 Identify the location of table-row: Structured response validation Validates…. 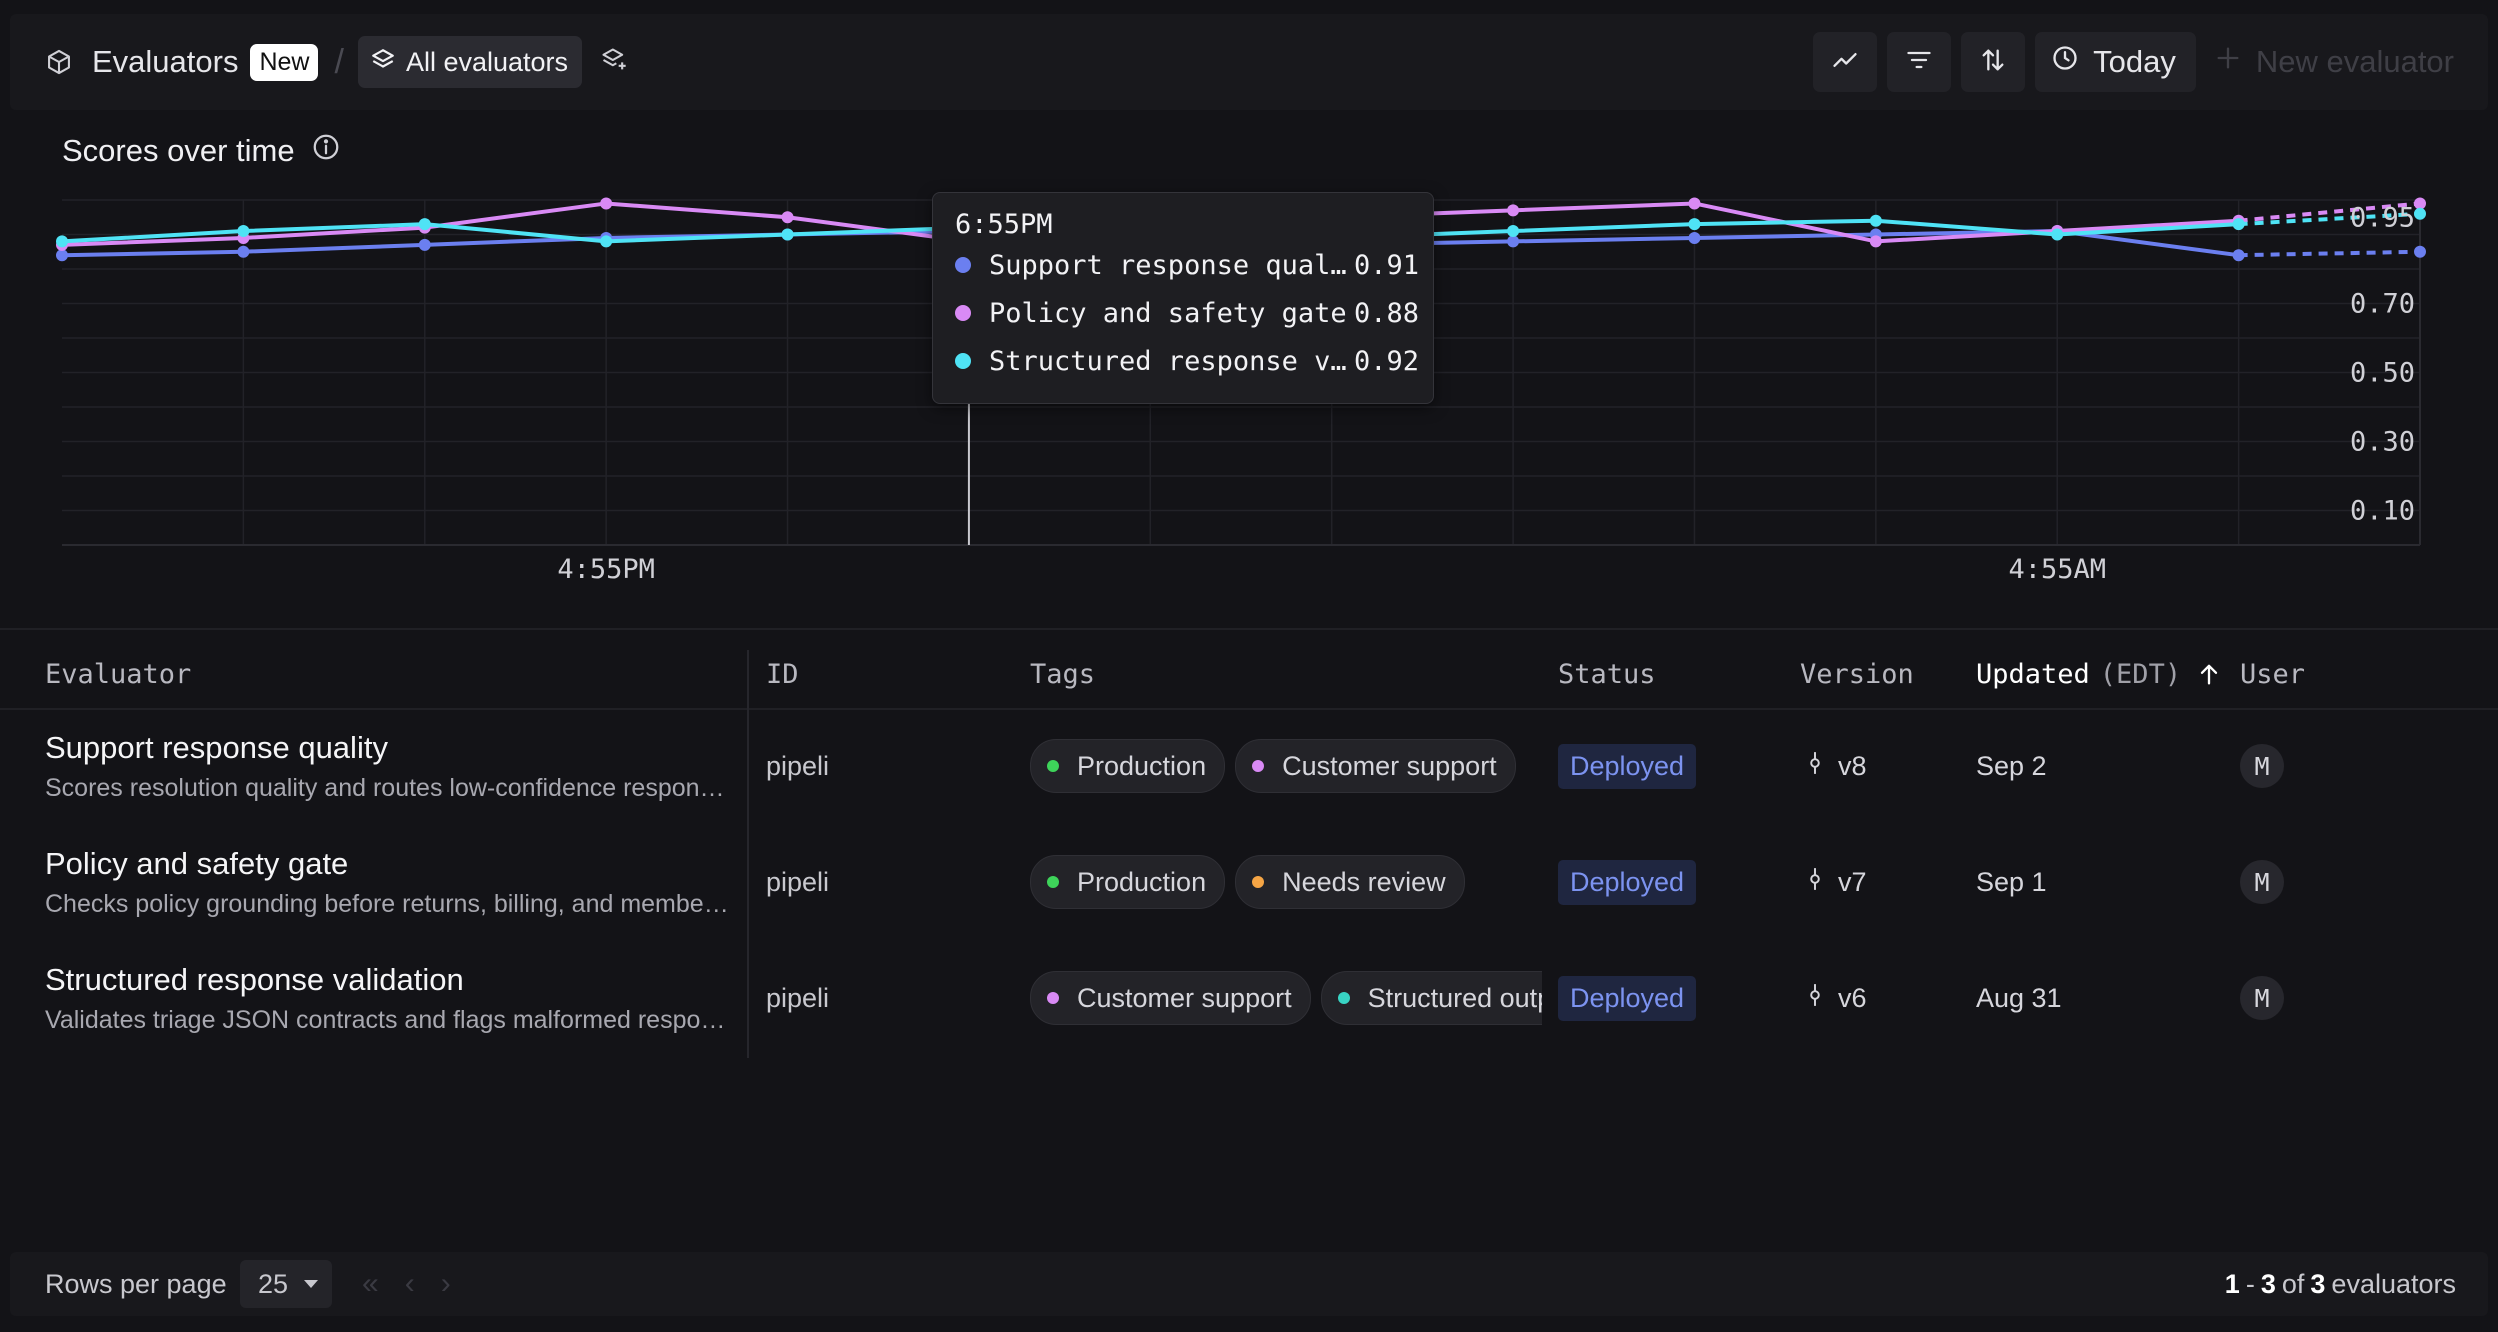
(1249, 998).